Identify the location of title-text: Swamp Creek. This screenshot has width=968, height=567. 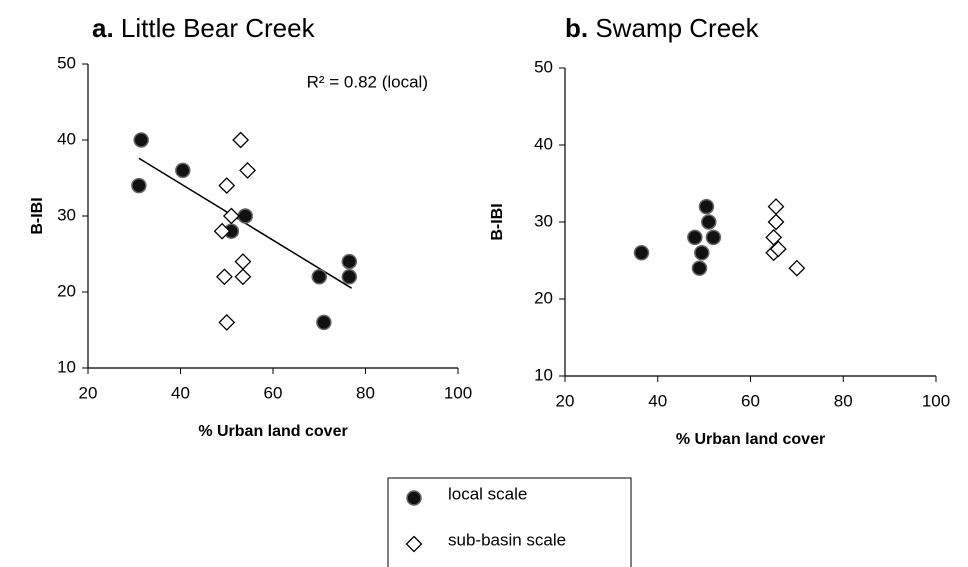
(677, 28).